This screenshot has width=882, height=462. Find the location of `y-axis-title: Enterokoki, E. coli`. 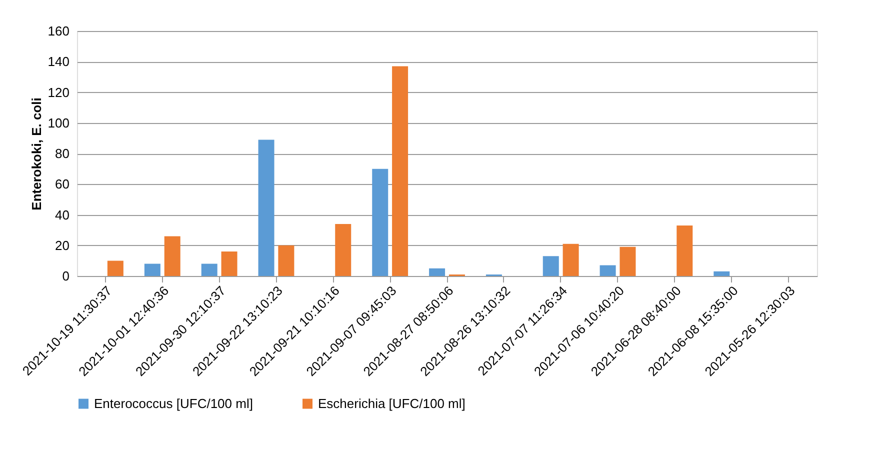

y-axis-title: Enterokoki, E. coli is located at coordinates (36, 154).